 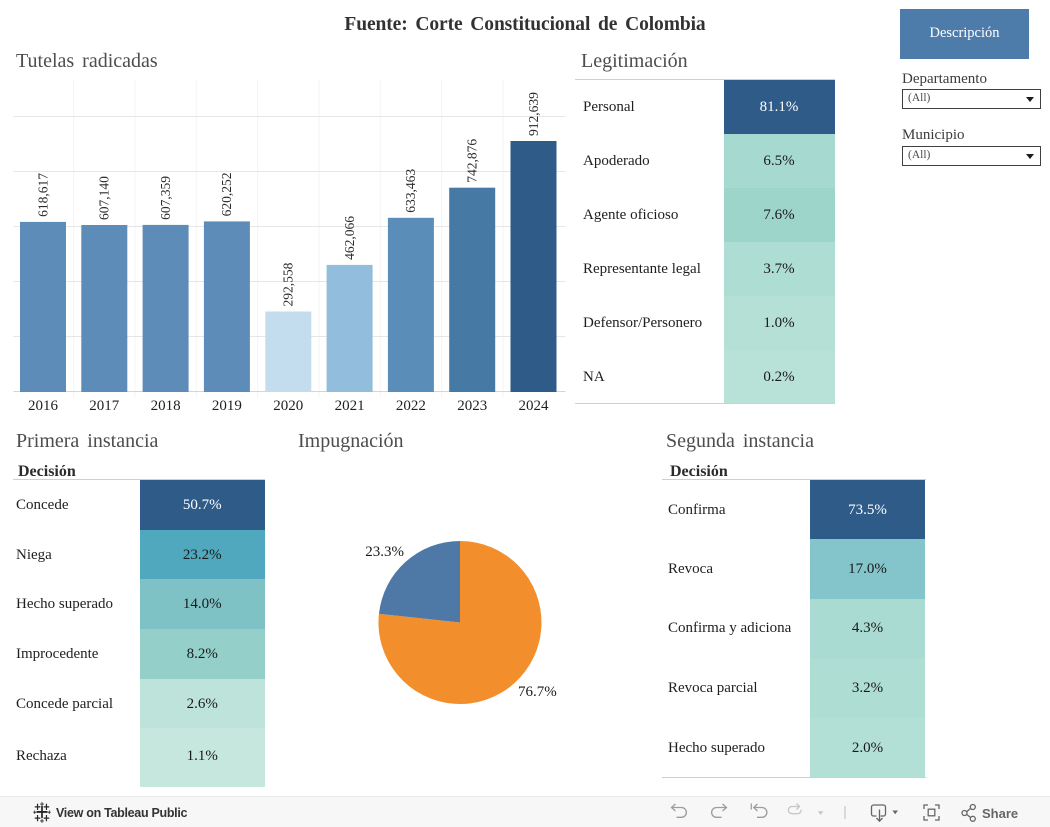 What do you see at coordinates (349, 238) in the screenshot?
I see `svg-text: 462,066` at bounding box center [349, 238].